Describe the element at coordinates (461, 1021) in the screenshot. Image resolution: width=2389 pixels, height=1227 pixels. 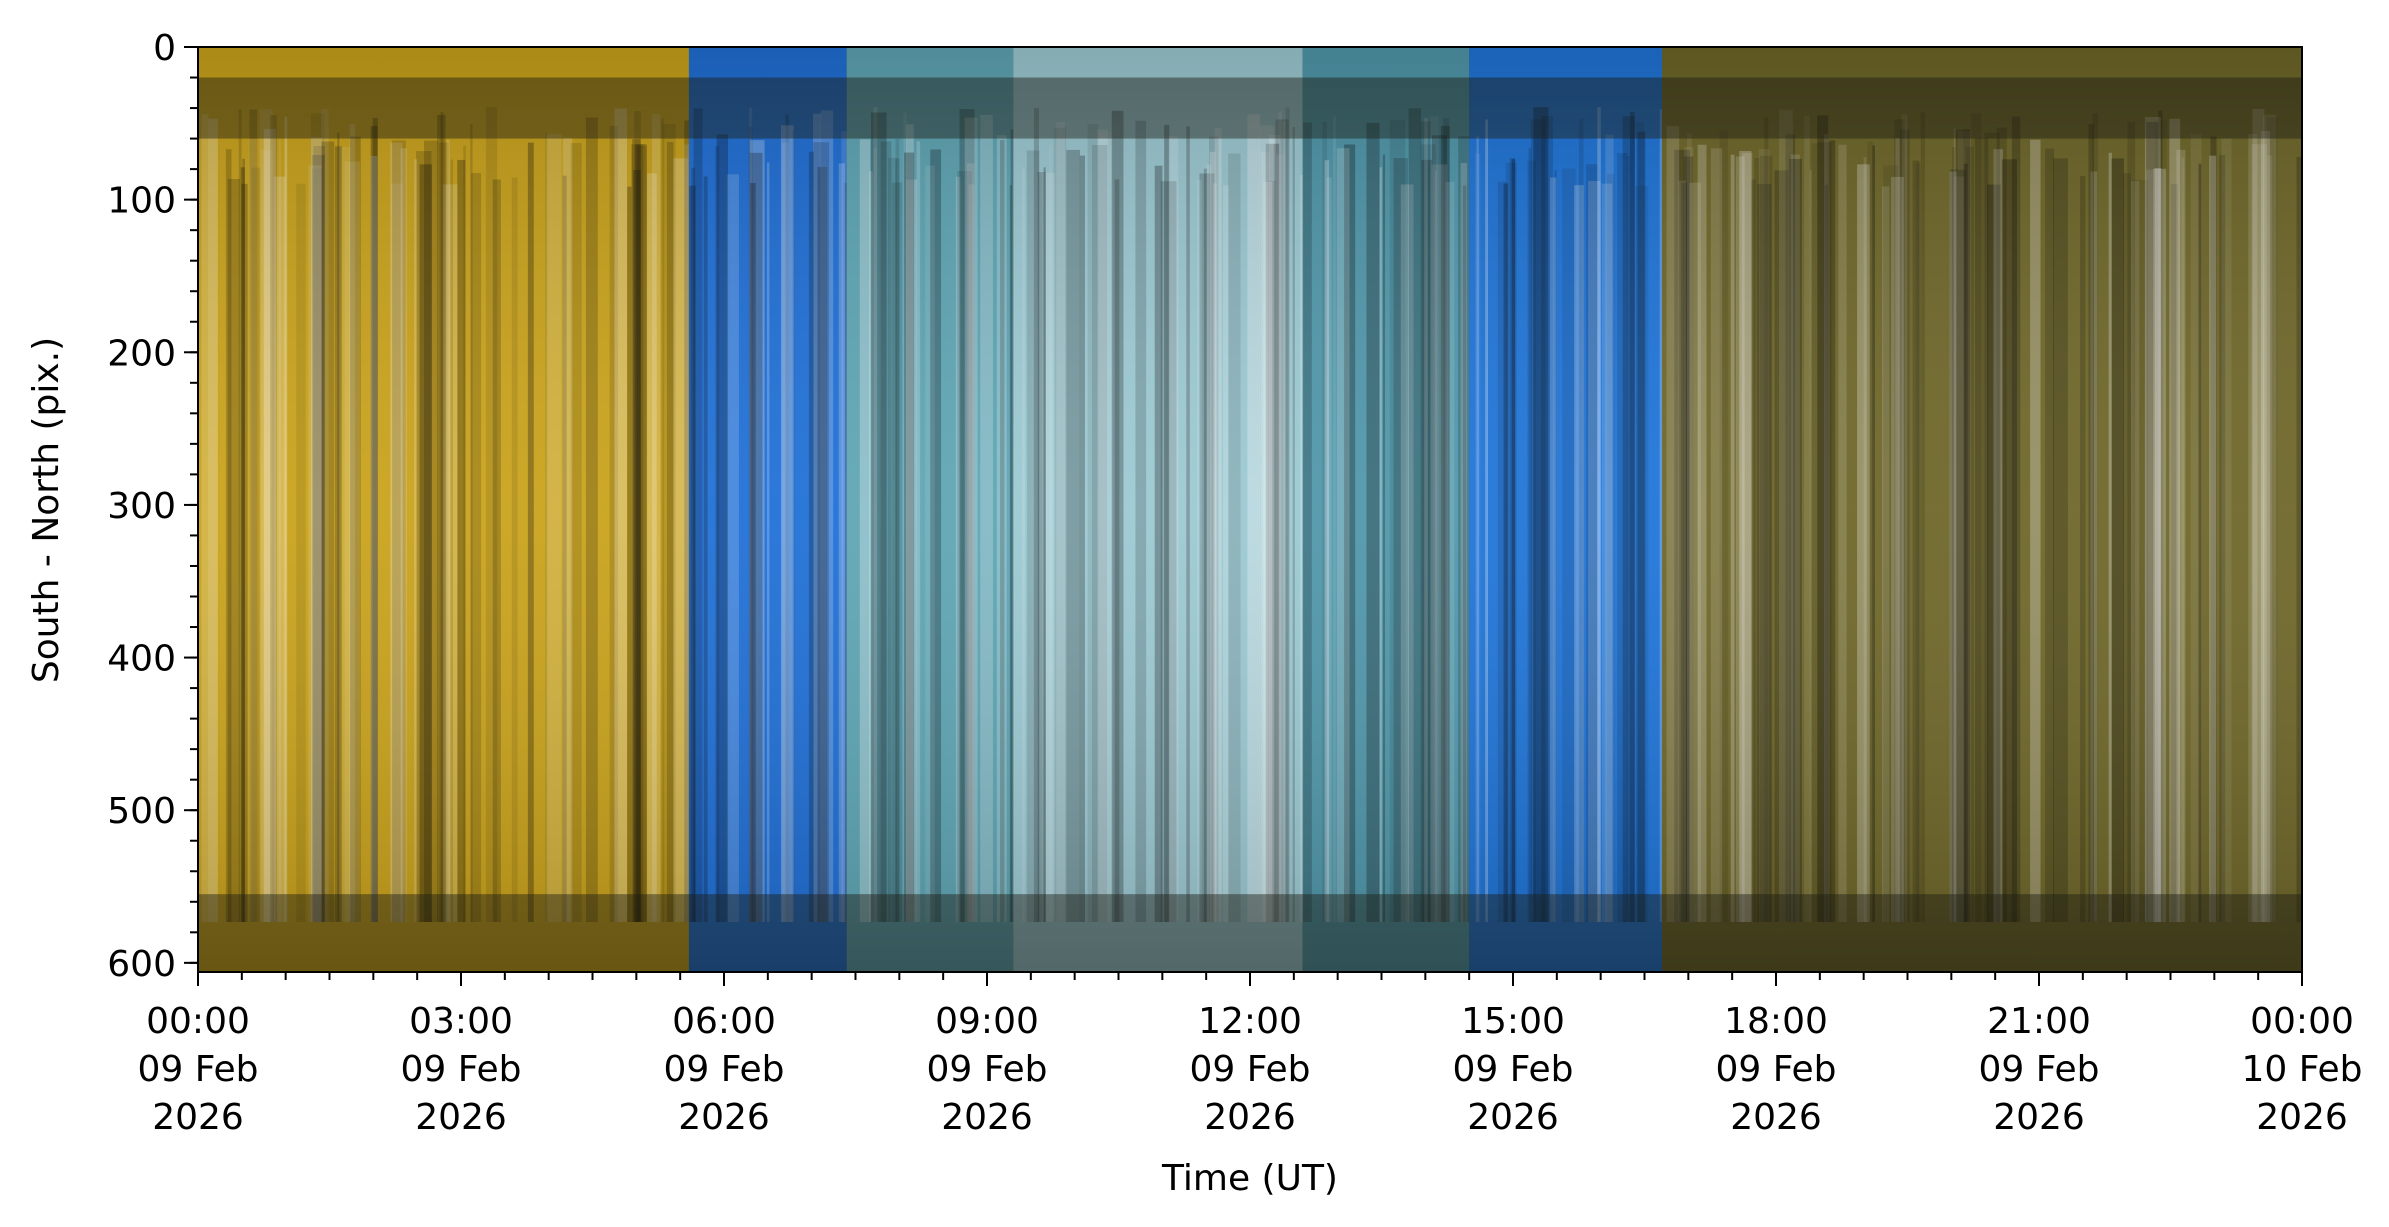
I see `x-tick-label-time: 03:00` at that location.